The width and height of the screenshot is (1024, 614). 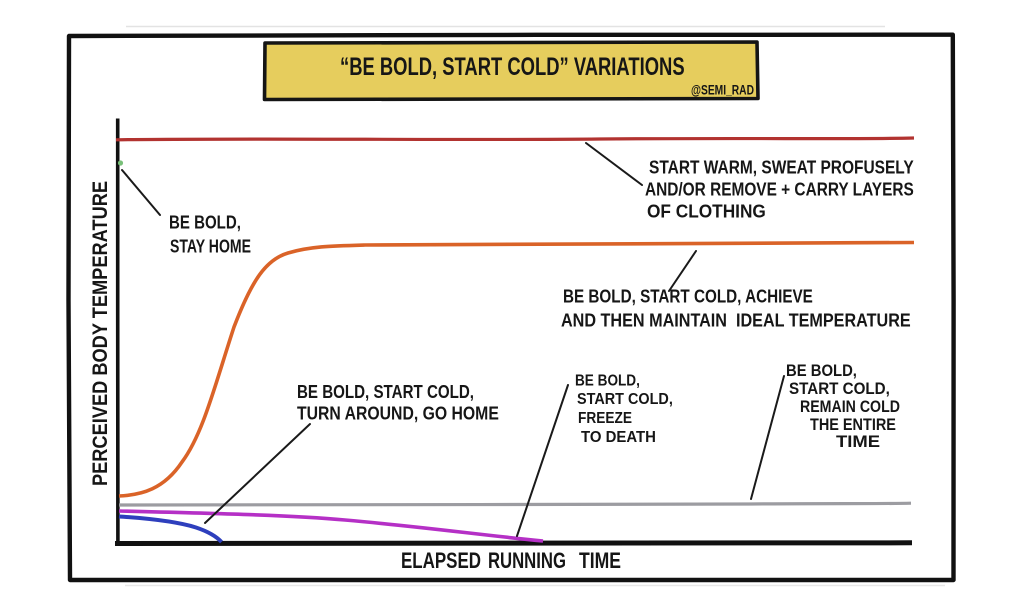 What do you see at coordinates (398, 413) in the screenshot?
I see `svg-text: TURN AROUND, GO HOME` at bounding box center [398, 413].